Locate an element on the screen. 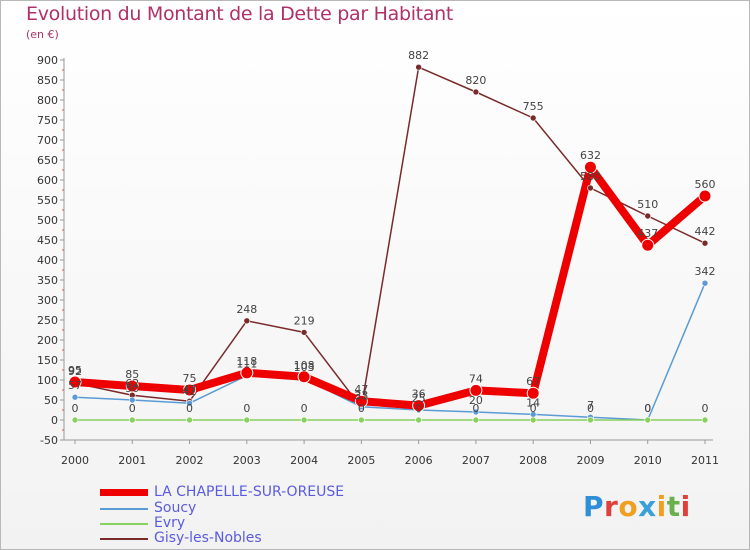 This screenshot has width=750, height=550. x-tick-label: 2005 is located at coordinates (361, 460).